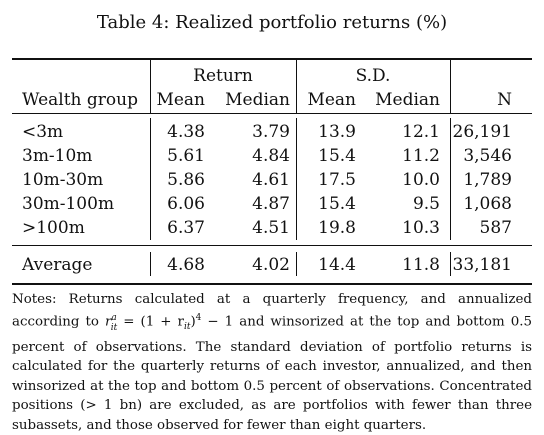  Describe the element at coordinates (504, 100) in the screenshot. I see `header-n: N` at that location.